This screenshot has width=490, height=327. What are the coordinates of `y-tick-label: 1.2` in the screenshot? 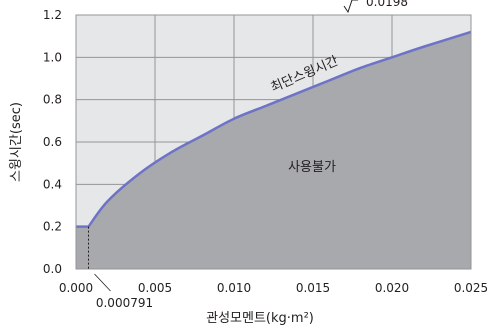 It's located at (52, 15).